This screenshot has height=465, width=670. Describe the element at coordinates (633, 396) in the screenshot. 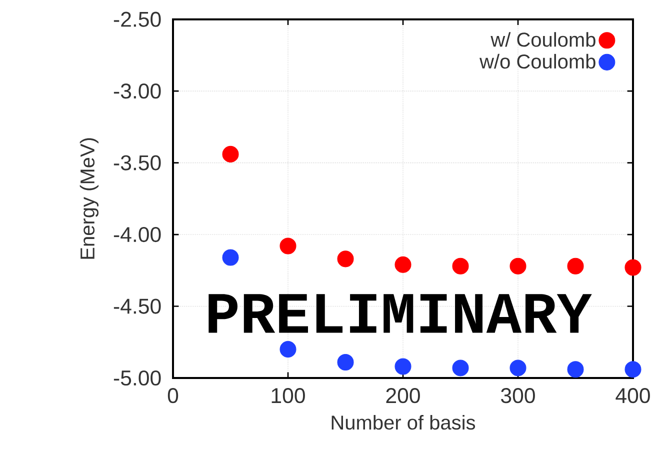

I see `x-tick-label: 400` at that location.